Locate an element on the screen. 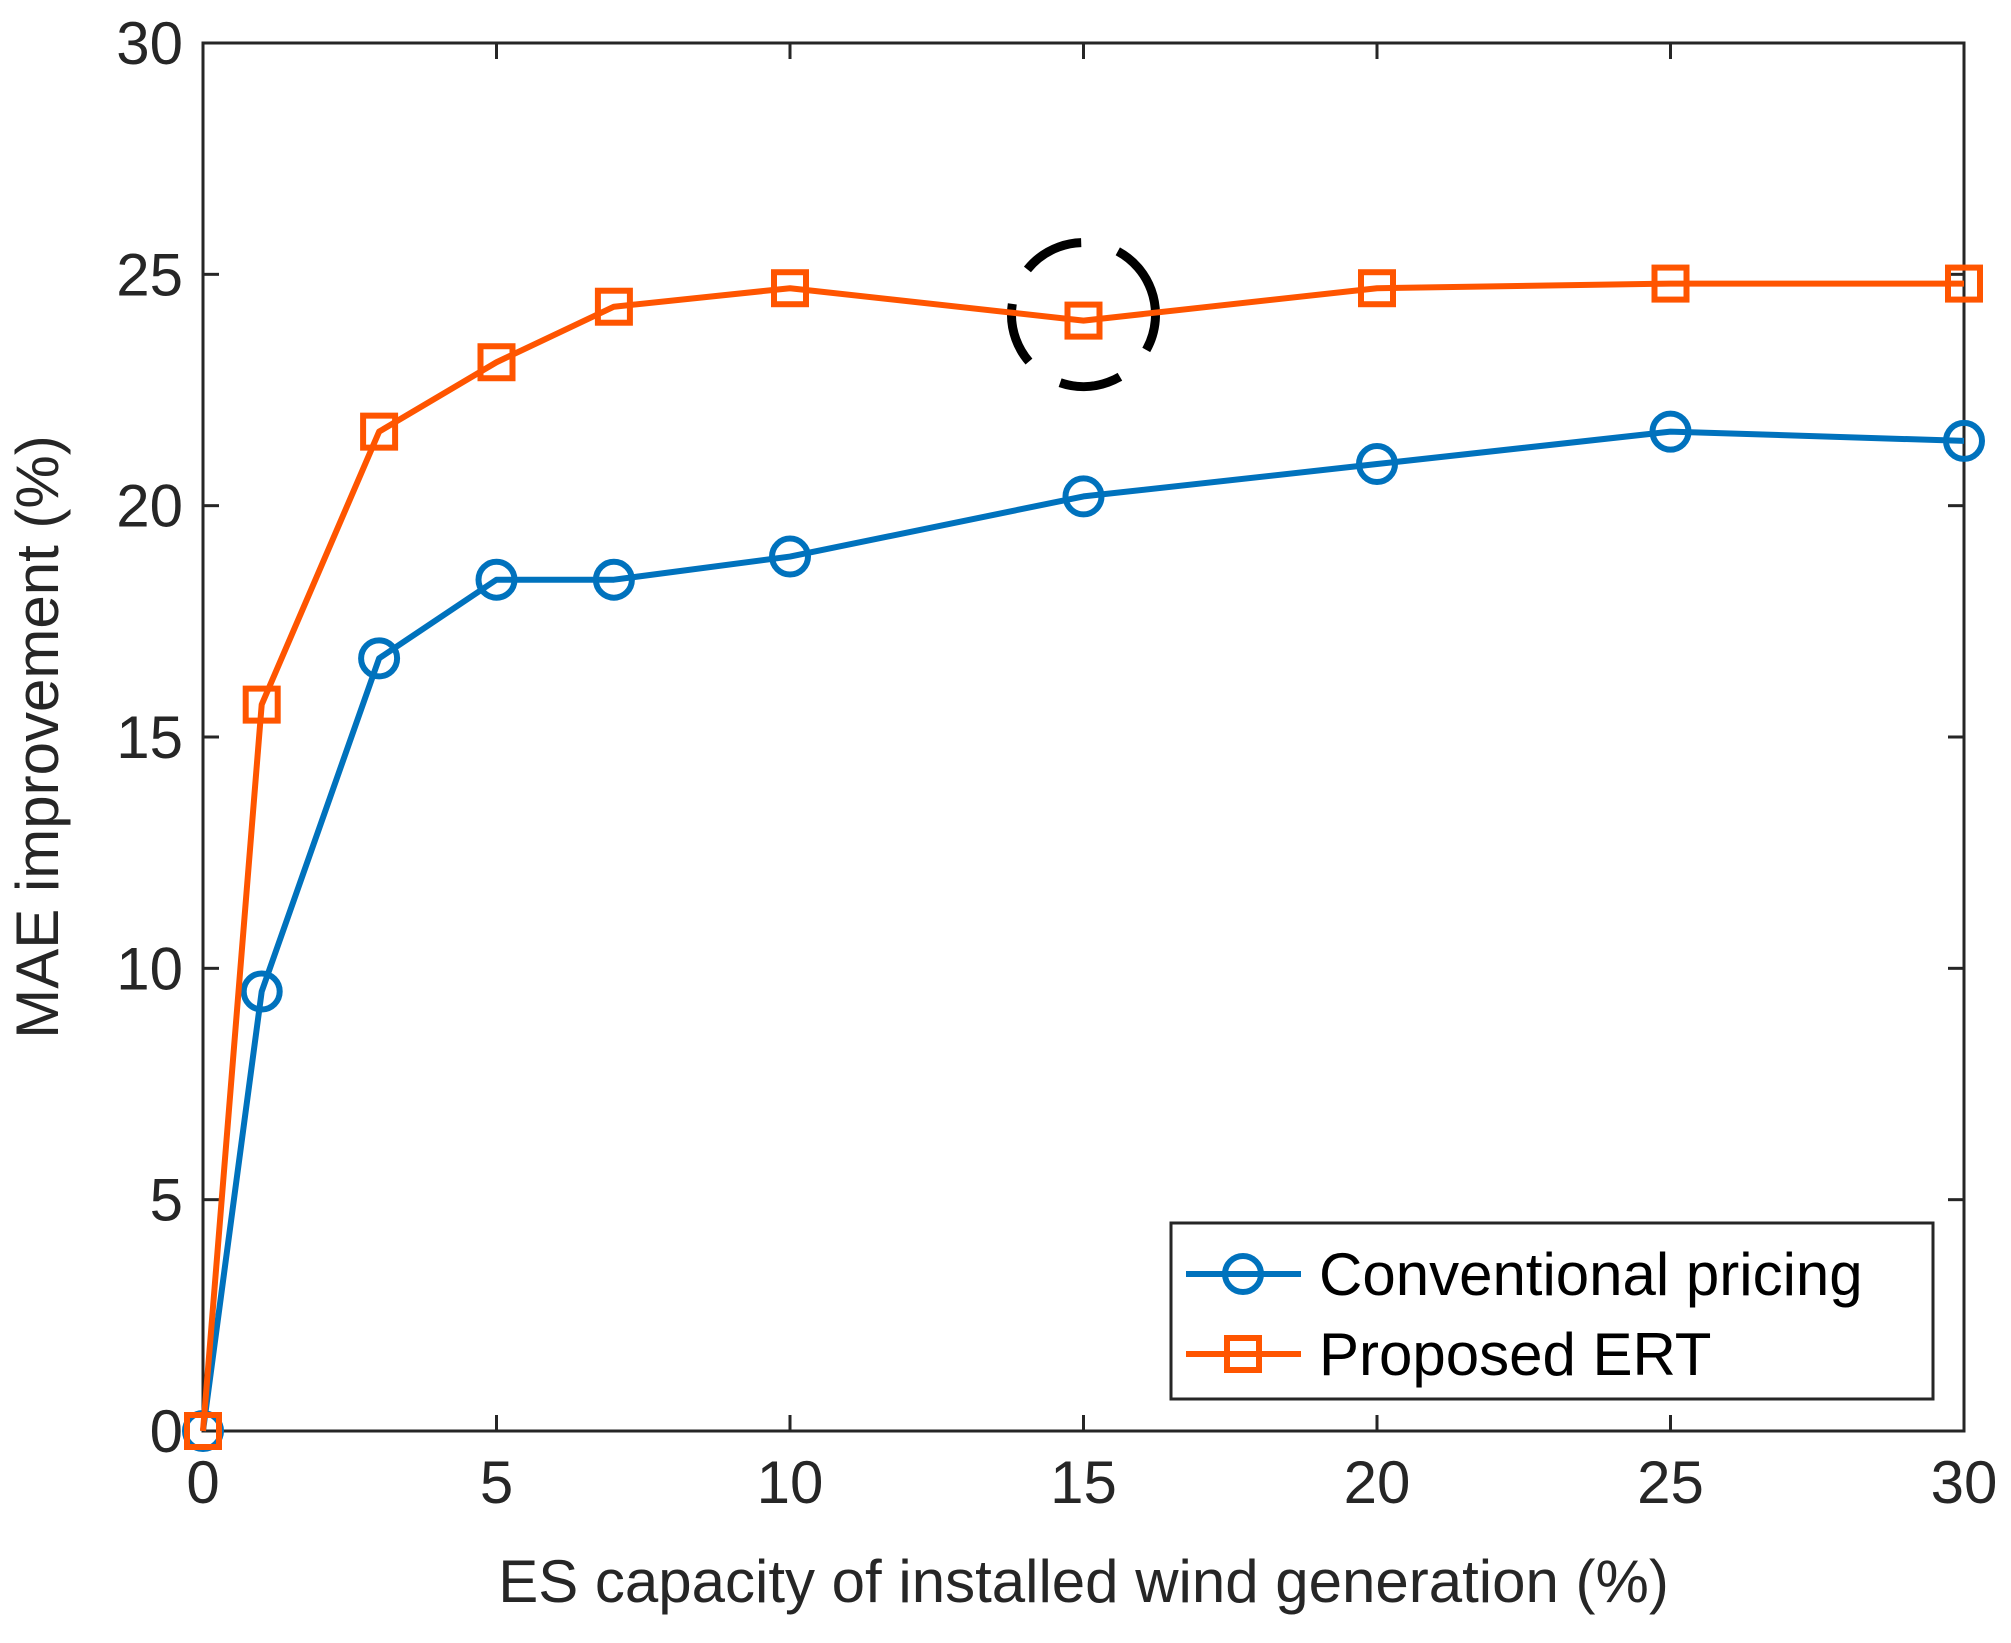 This screenshot has height=1643, width=2011. x-tick-label: 20 is located at coordinates (1377, 1482).